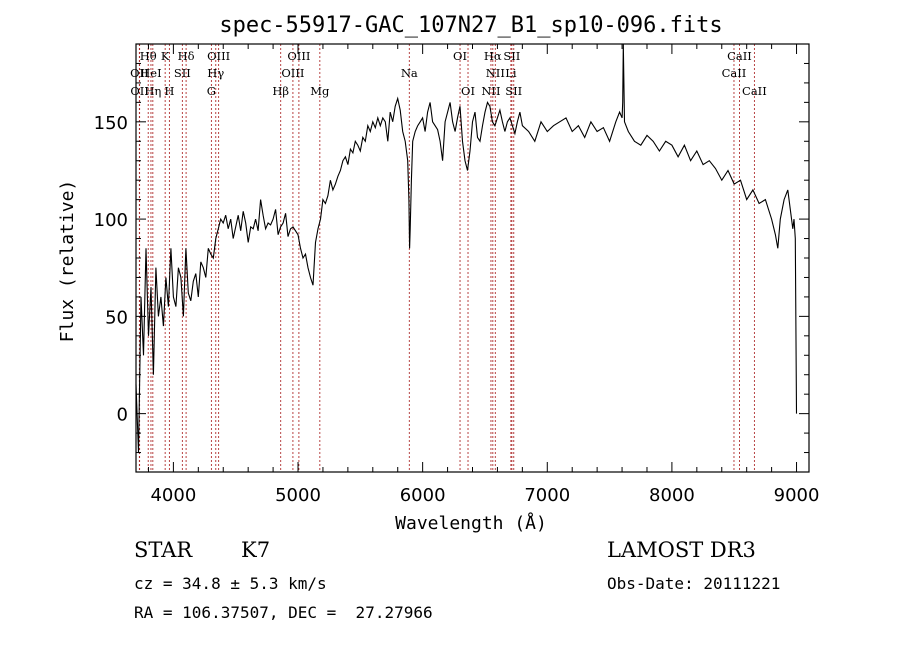  I want to click on survey-name: LAMOST DR3, so click(681, 550).